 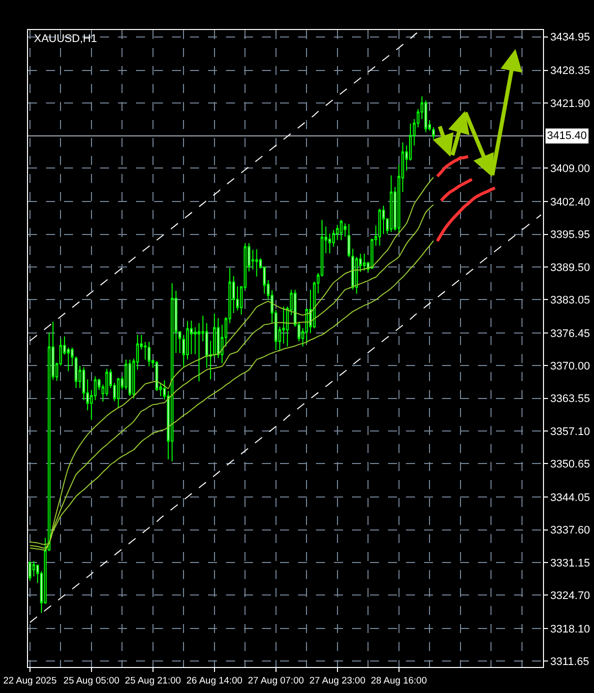 What do you see at coordinates (570, 38) in the screenshot?
I see `y-tick-label: 3434.95` at bounding box center [570, 38].